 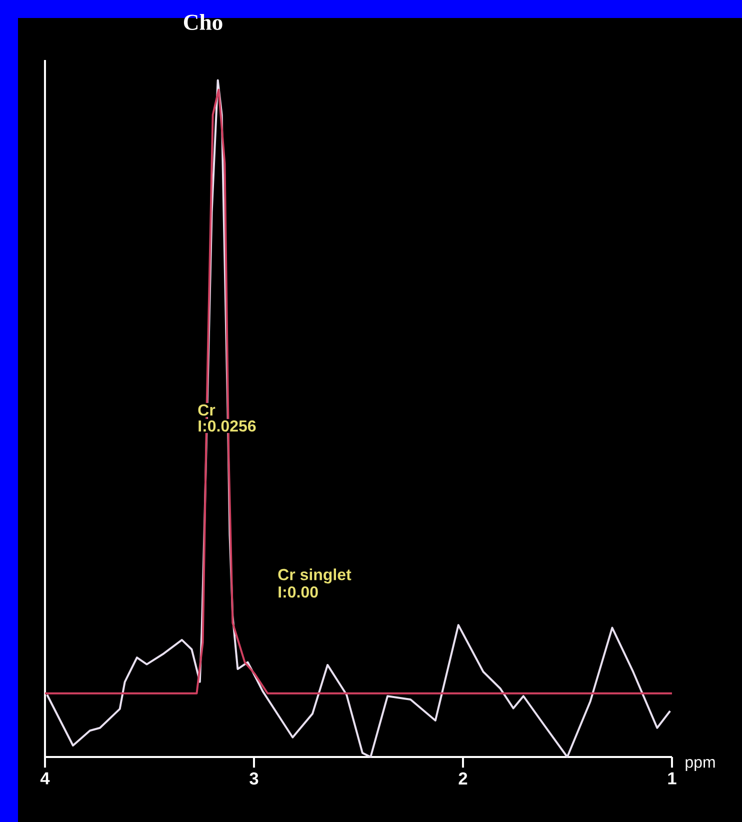 What do you see at coordinates (298, 592) in the screenshot?
I see `annotation: I:0.00` at bounding box center [298, 592].